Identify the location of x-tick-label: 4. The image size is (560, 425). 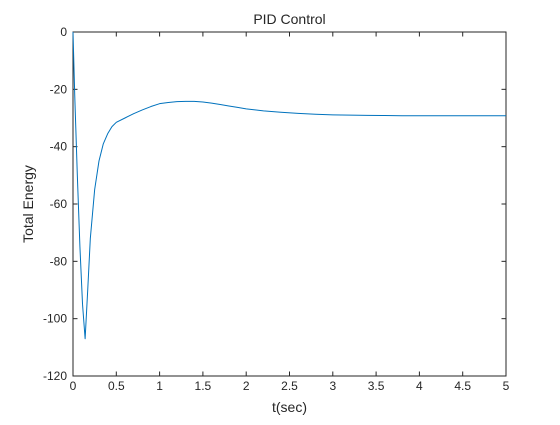
(419, 386).